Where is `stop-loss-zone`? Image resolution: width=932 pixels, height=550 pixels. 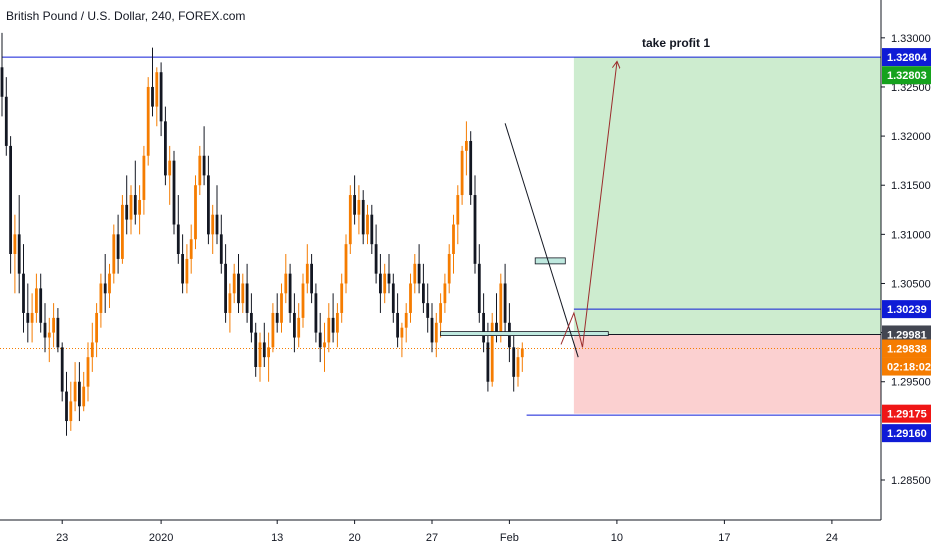 stop-loss-zone is located at coordinates (727, 374).